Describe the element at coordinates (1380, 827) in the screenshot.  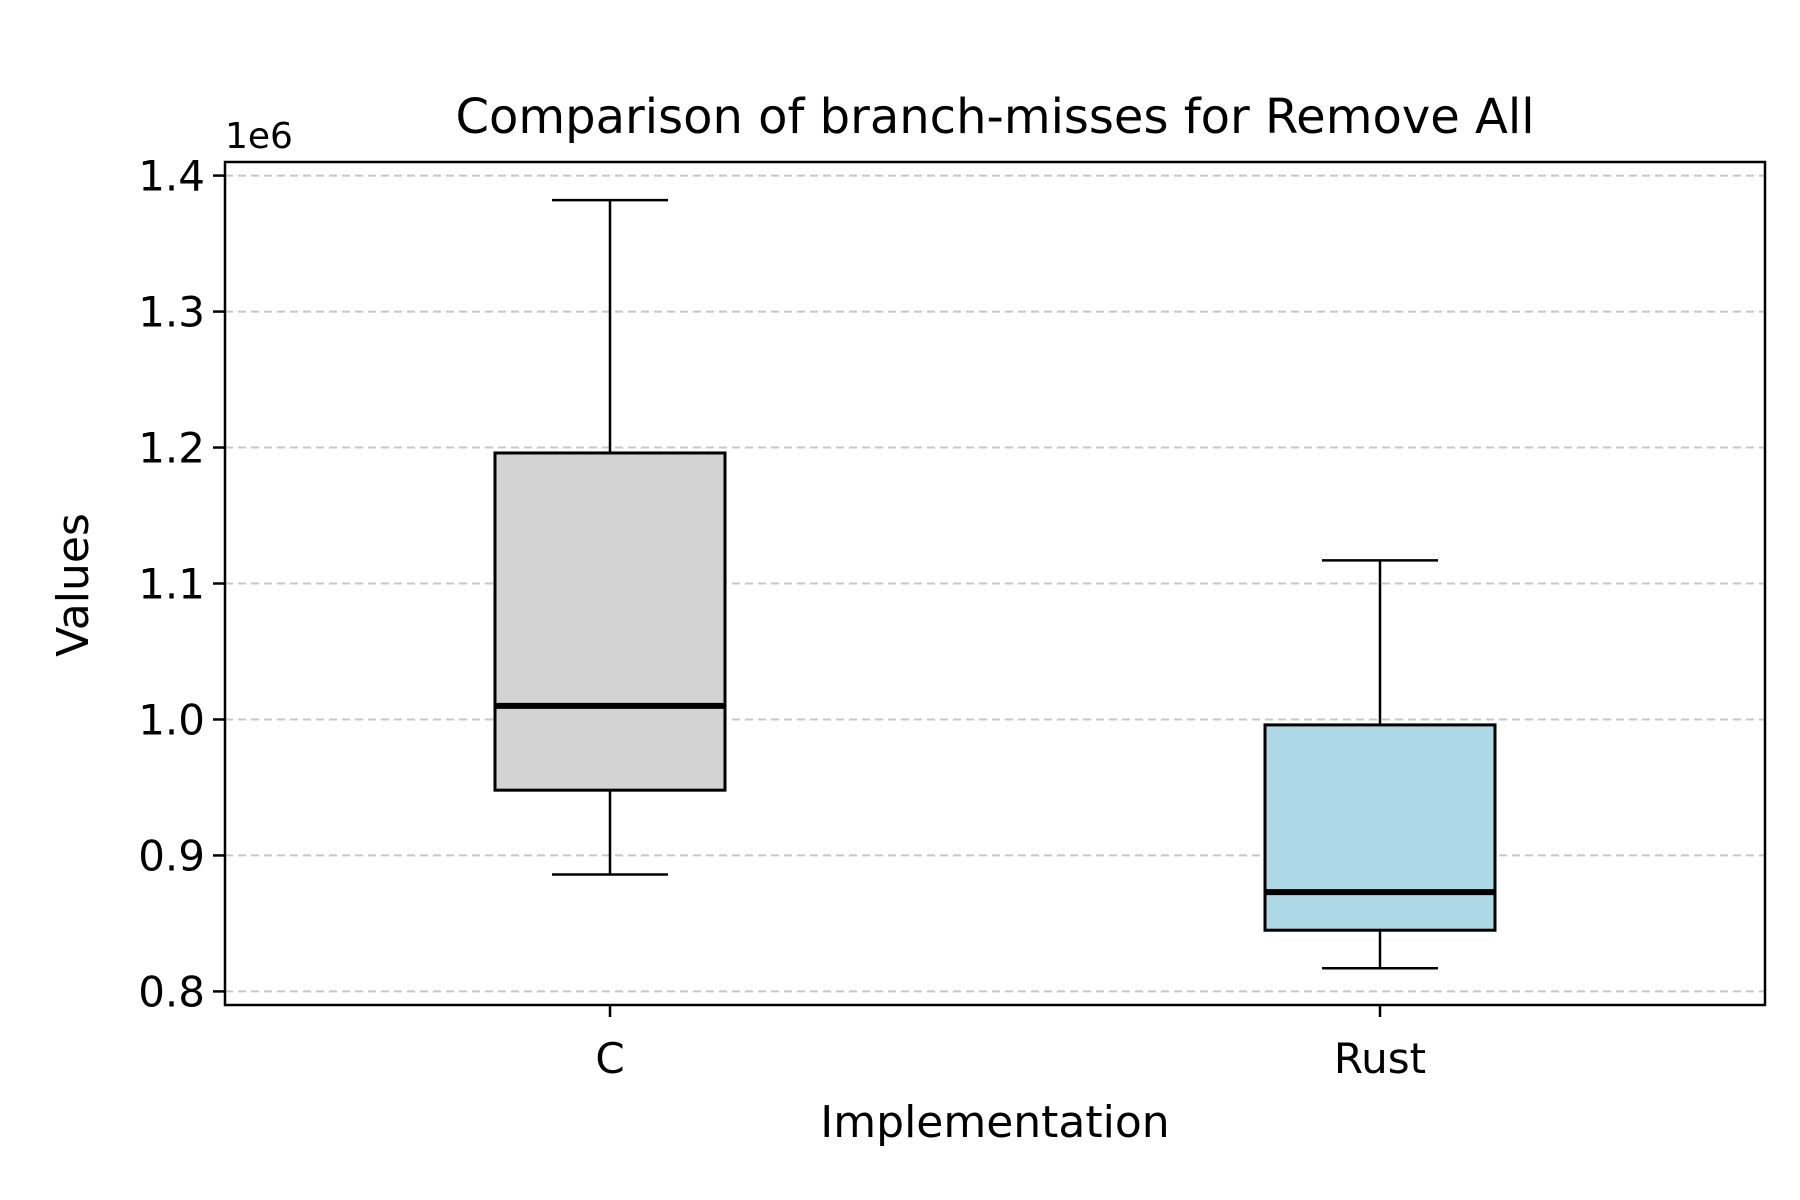
I see `iqr-box-rust` at that location.